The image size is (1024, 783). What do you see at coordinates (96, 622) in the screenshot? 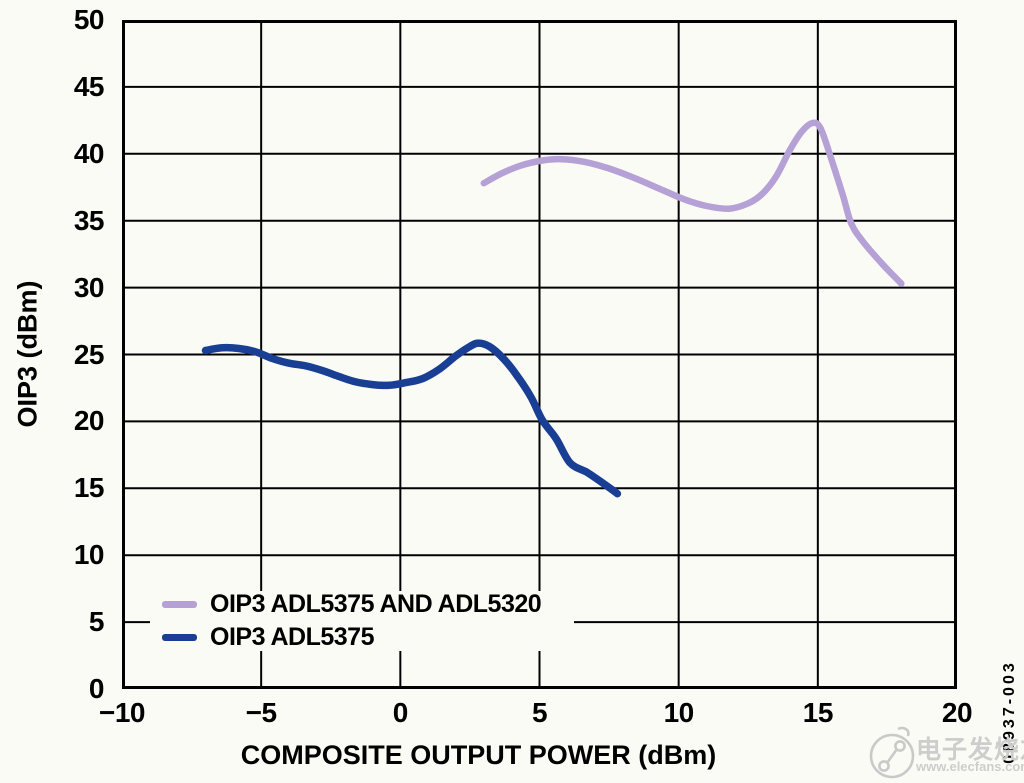
I see `y-tick-label: 5` at bounding box center [96, 622].